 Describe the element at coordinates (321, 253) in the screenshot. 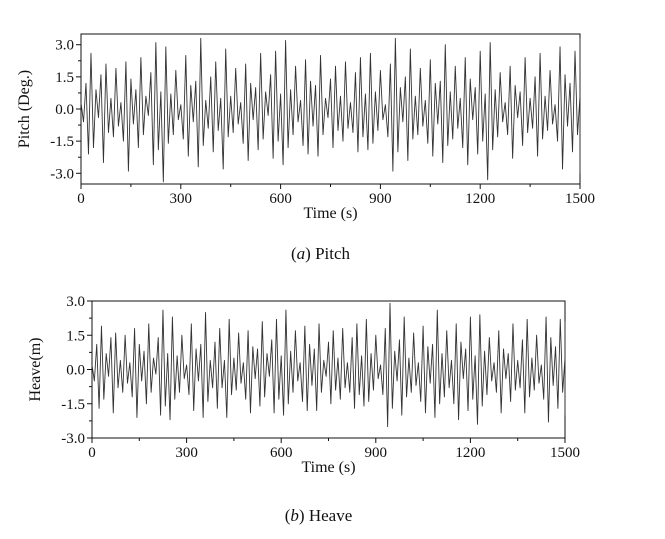

I see `panel-caption: (a) Pitch` at that location.